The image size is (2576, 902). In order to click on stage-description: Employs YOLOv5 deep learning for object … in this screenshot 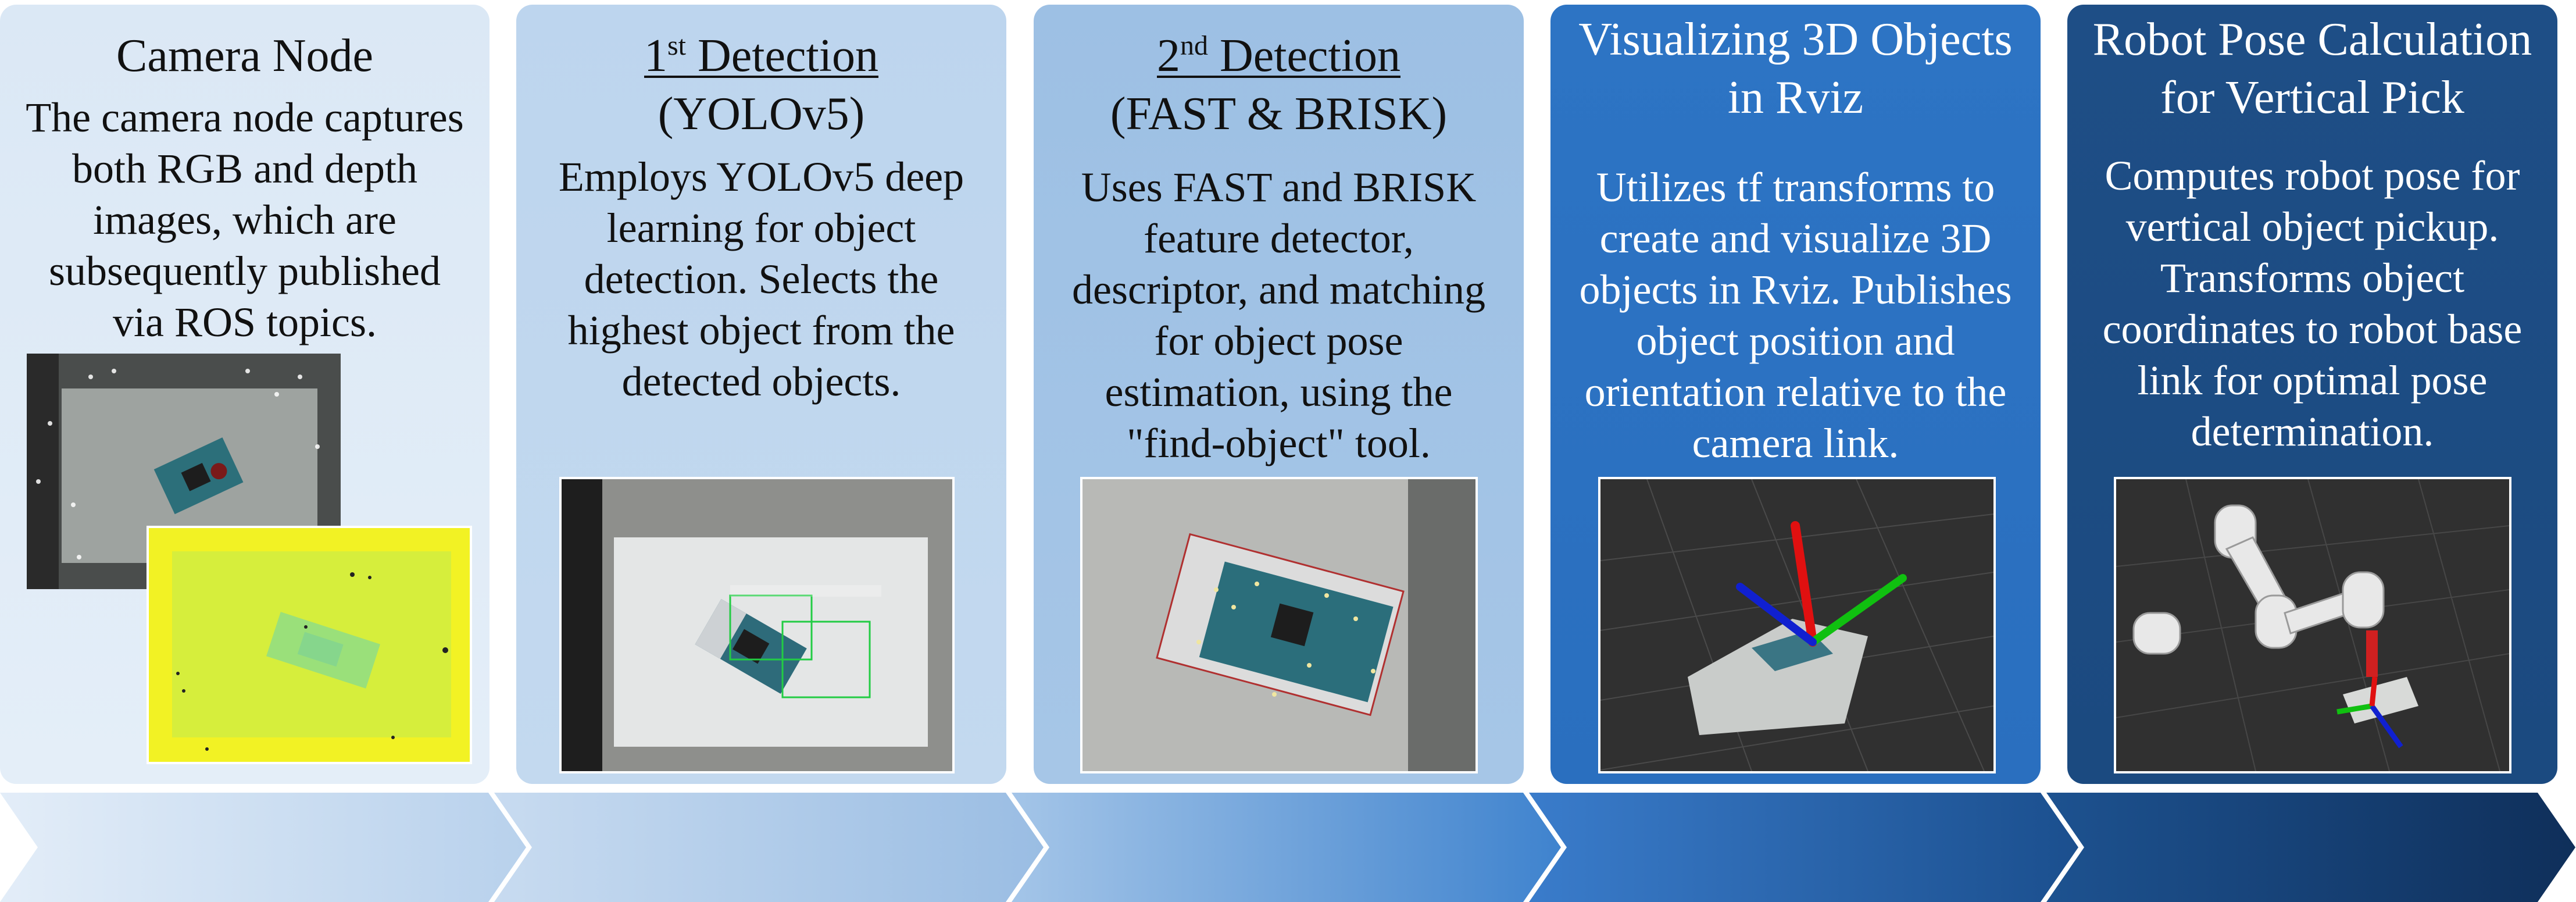, I will do `click(761, 279)`.